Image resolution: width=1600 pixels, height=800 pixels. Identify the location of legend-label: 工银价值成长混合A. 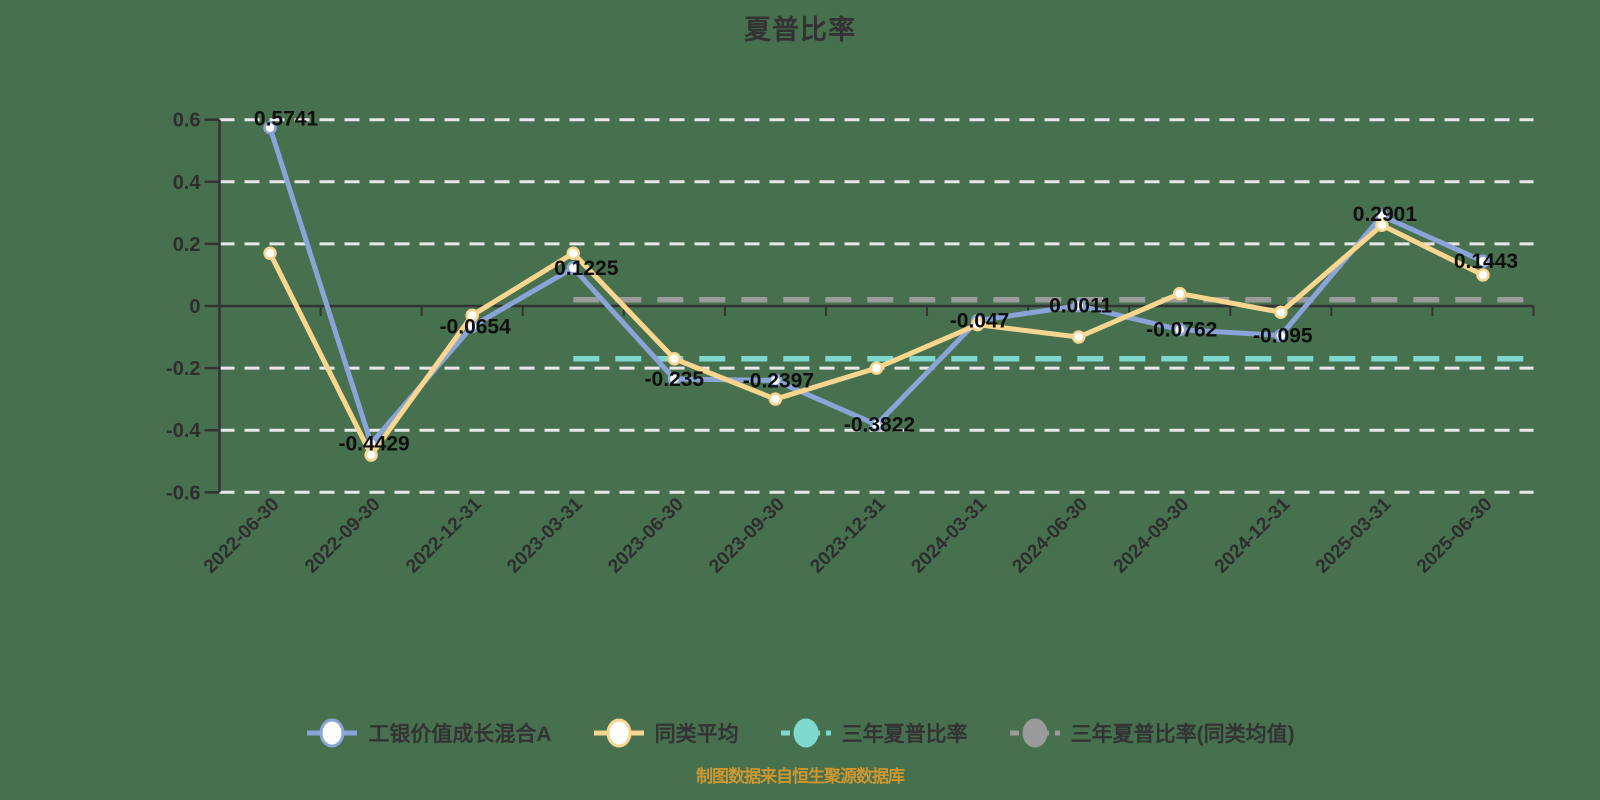
(460, 734).